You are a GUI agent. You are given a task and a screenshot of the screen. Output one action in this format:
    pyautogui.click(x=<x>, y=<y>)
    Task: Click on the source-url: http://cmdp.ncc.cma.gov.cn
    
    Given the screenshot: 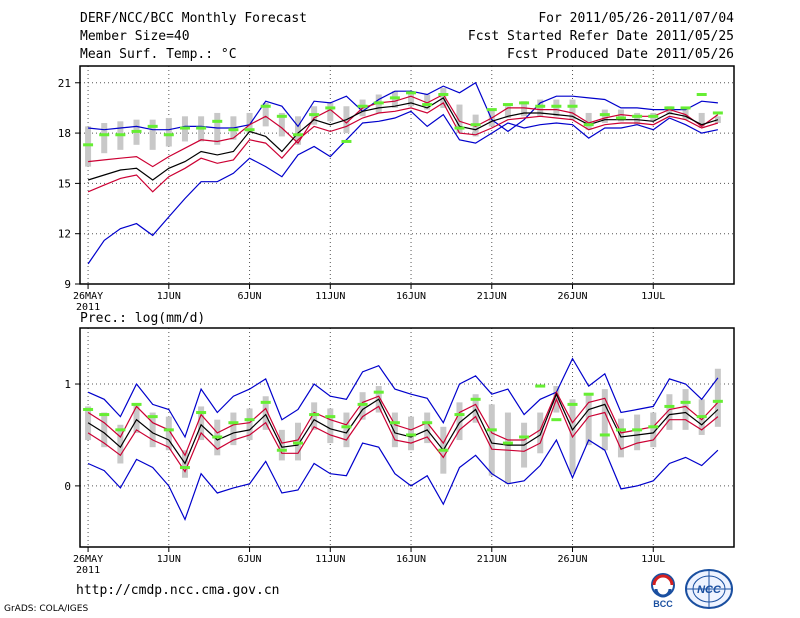 What is the action you would take?
    pyautogui.click(x=178, y=590)
    